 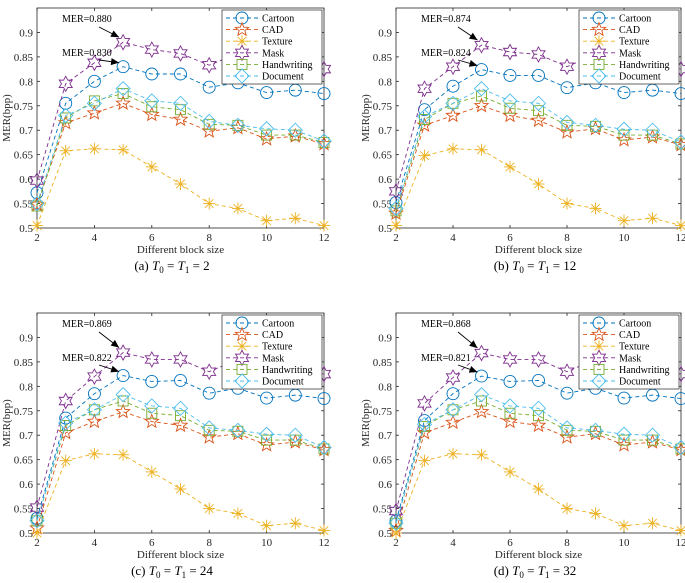 What do you see at coordinates (516, 570) in the screenshot?
I see `caption-var: T` at bounding box center [516, 570].